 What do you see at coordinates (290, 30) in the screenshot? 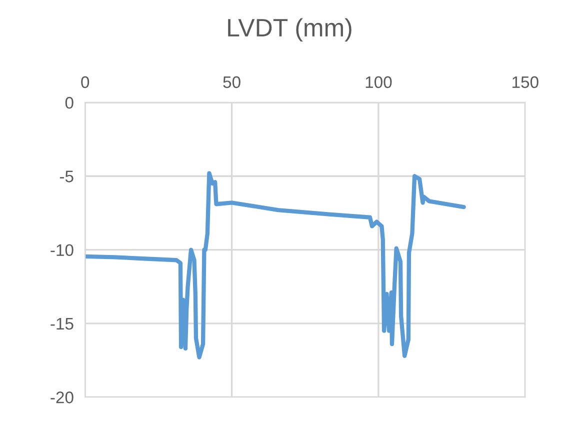
I see `chart-title: LVDT (mm)` at bounding box center [290, 30].